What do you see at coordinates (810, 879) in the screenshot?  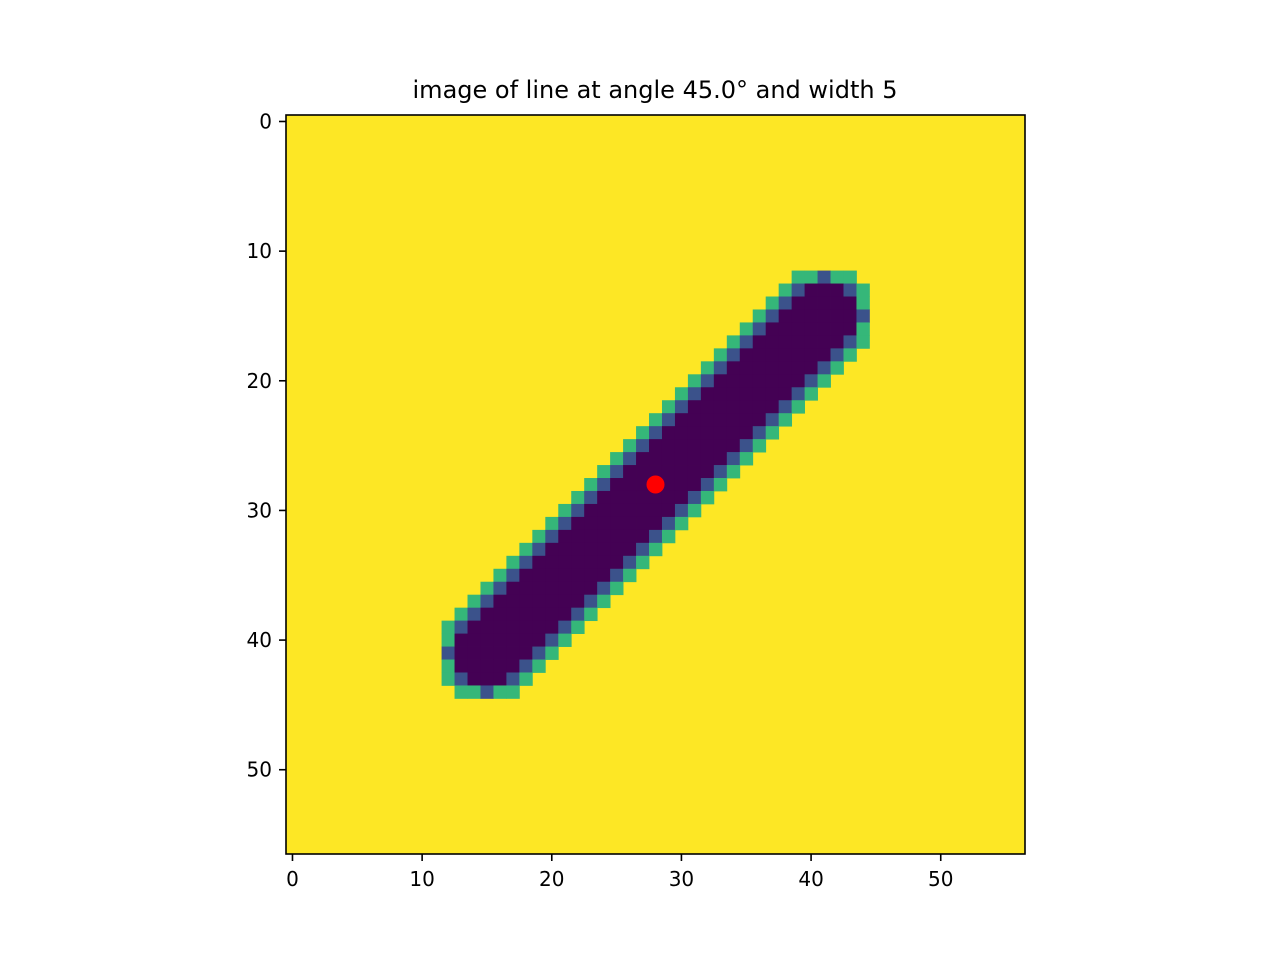 I see `x-tick-label: 40` at bounding box center [810, 879].